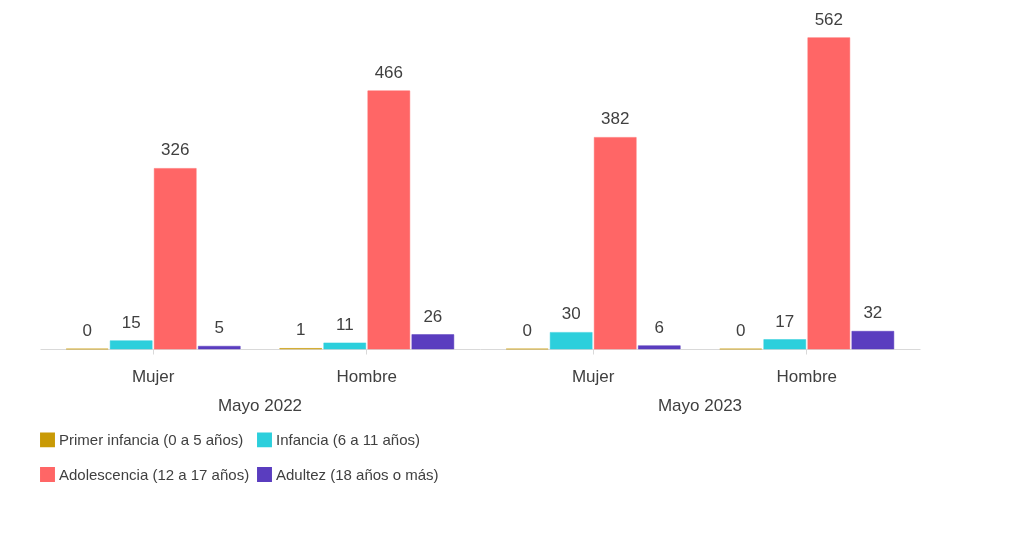 Image resolution: width=1036 pixels, height=540 pixels. Describe the element at coordinates (175, 150) in the screenshot. I see `data-label: 326` at that location.